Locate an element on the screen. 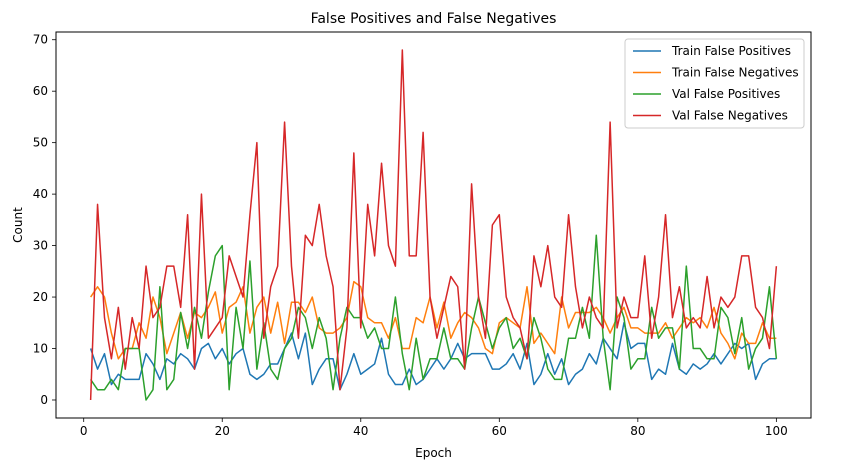 Image resolution: width=841 pixels, height=470 pixels. x-axis: 0 20 40 60 80 100 is located at coordinates (434, 428).